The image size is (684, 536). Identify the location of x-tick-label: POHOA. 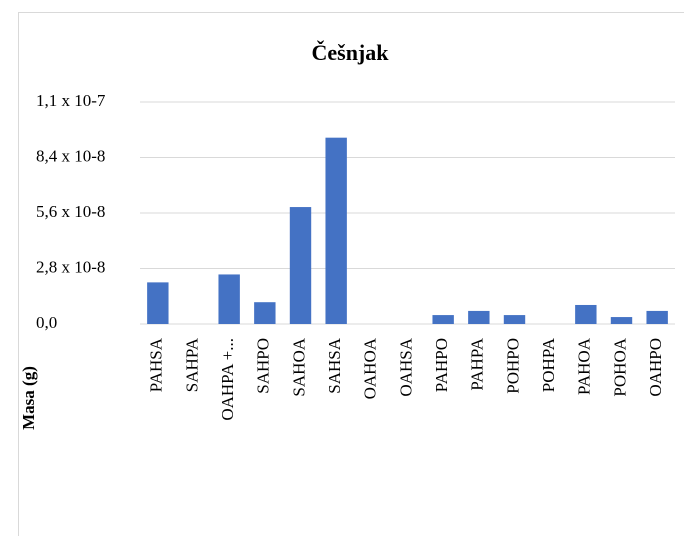
(619, 366).